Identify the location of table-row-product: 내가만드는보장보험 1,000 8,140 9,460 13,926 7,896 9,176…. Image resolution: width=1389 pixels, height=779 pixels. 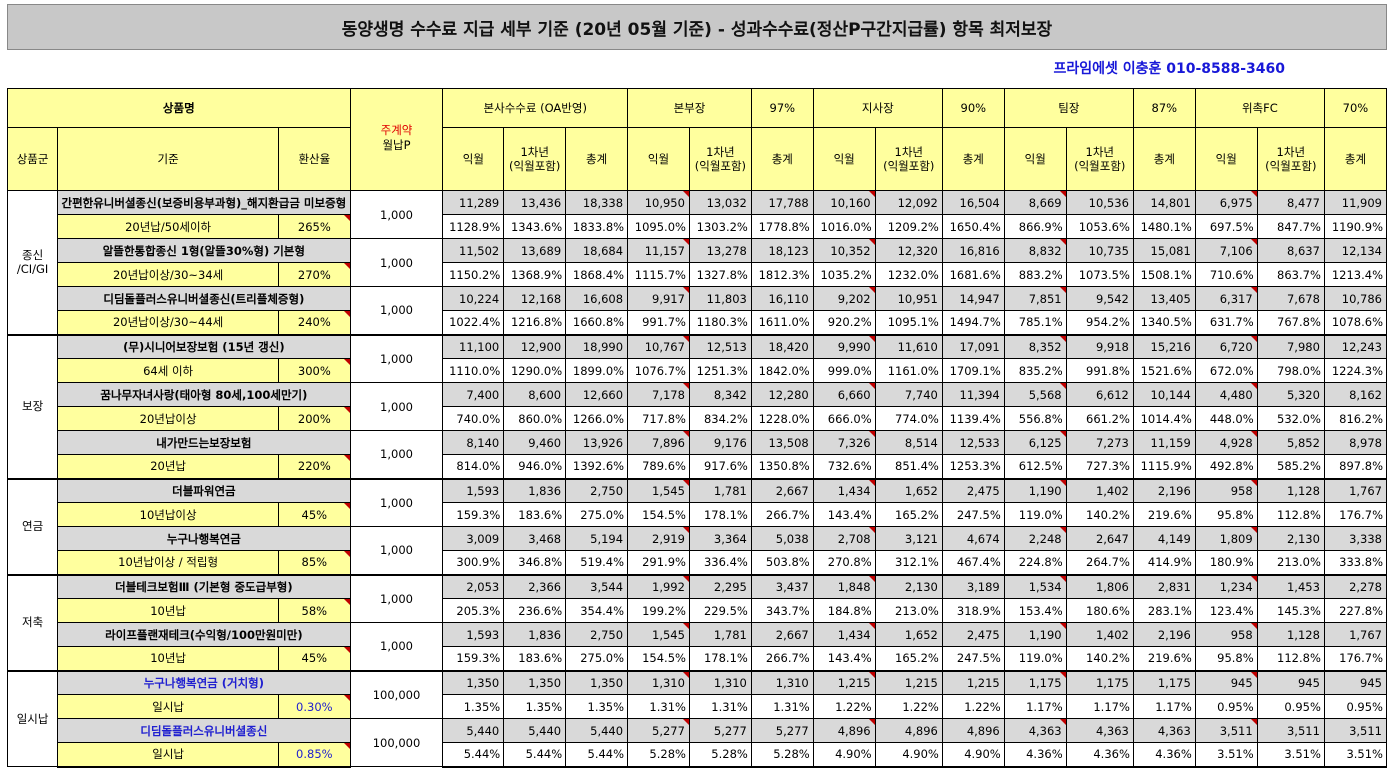
(698, 454).